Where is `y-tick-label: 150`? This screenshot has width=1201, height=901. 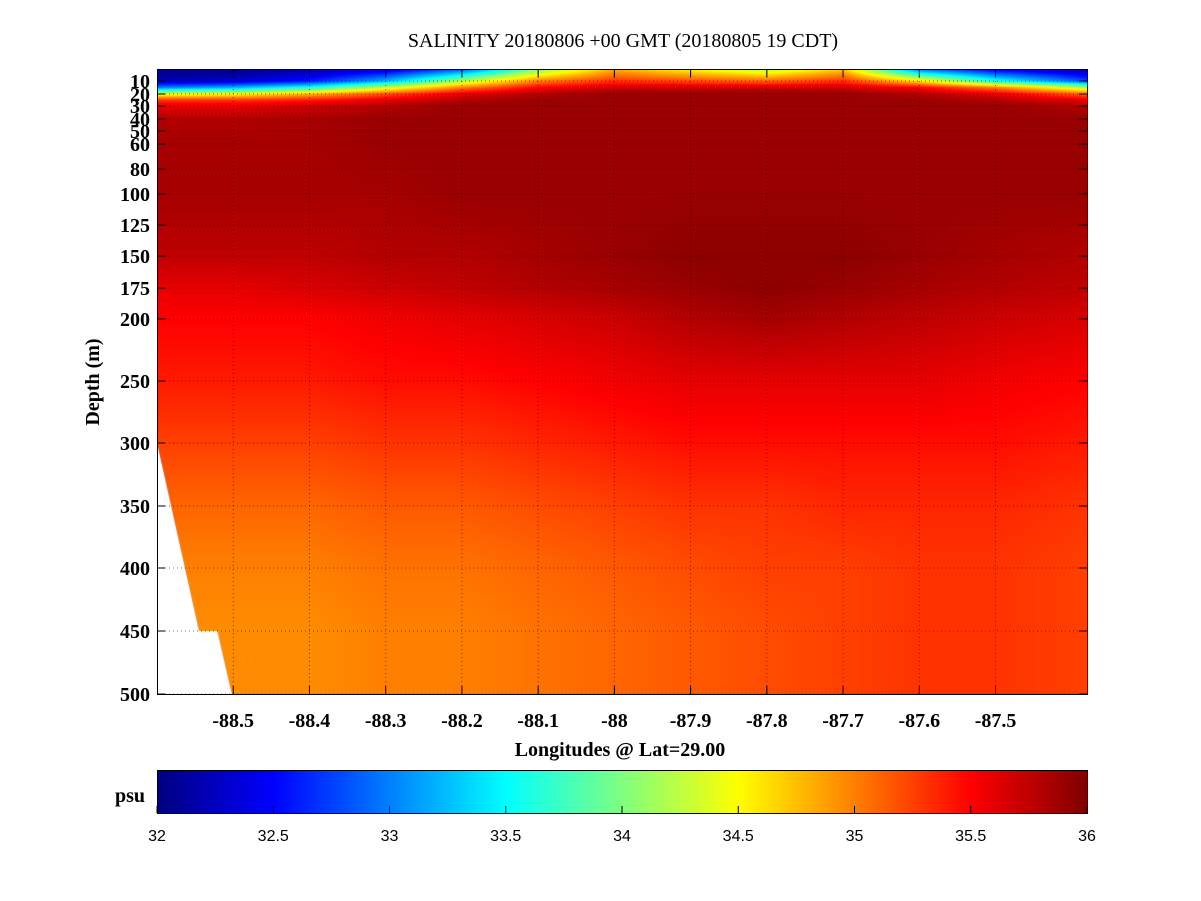 y-tick-label: 150 is located at coordinates (135, 257).